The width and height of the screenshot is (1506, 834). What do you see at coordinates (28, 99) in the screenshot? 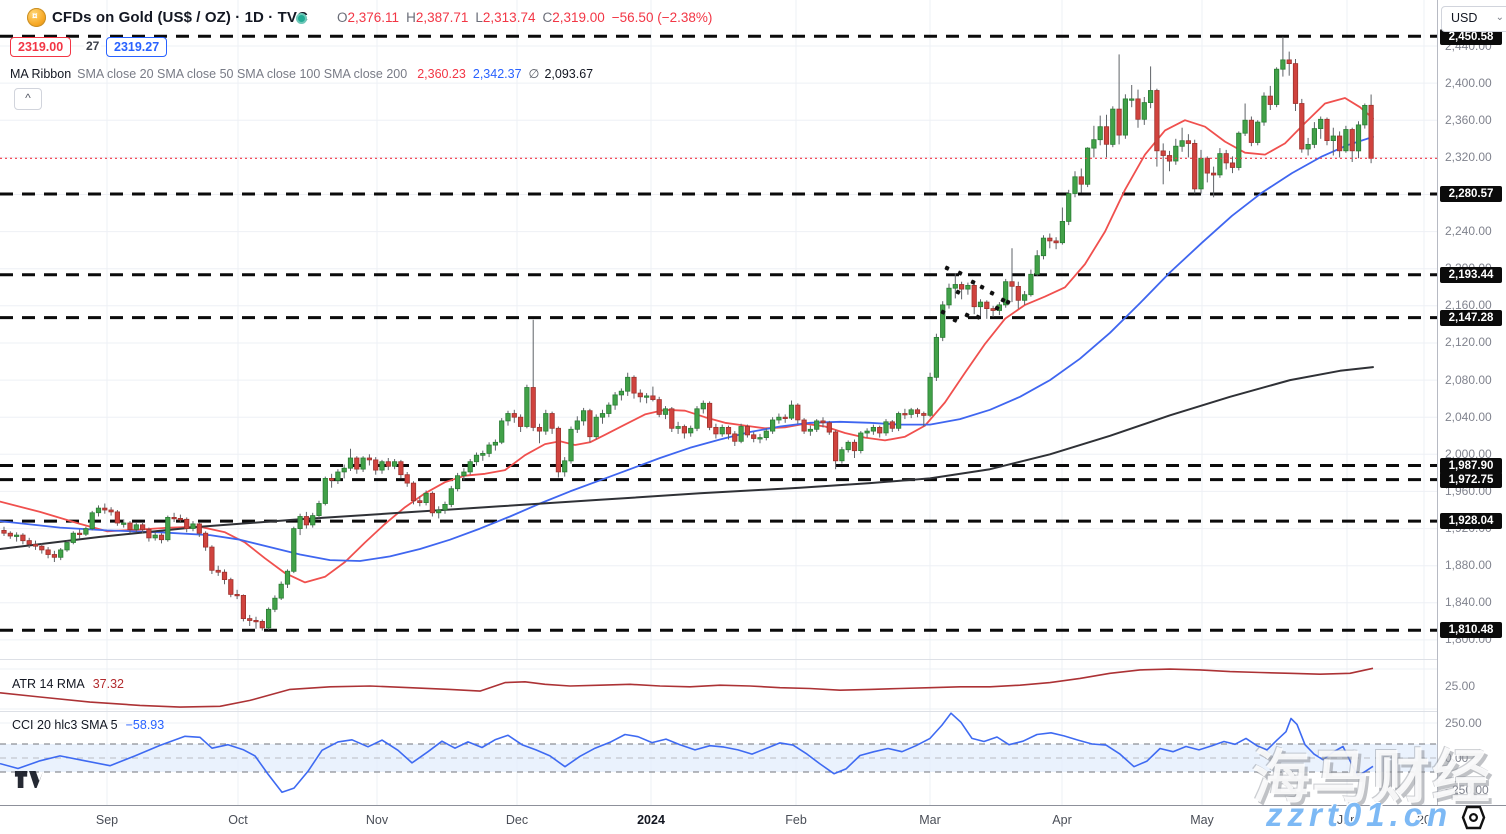
I see `collapse-legend-button: ^` at bounding box center [28, 99].